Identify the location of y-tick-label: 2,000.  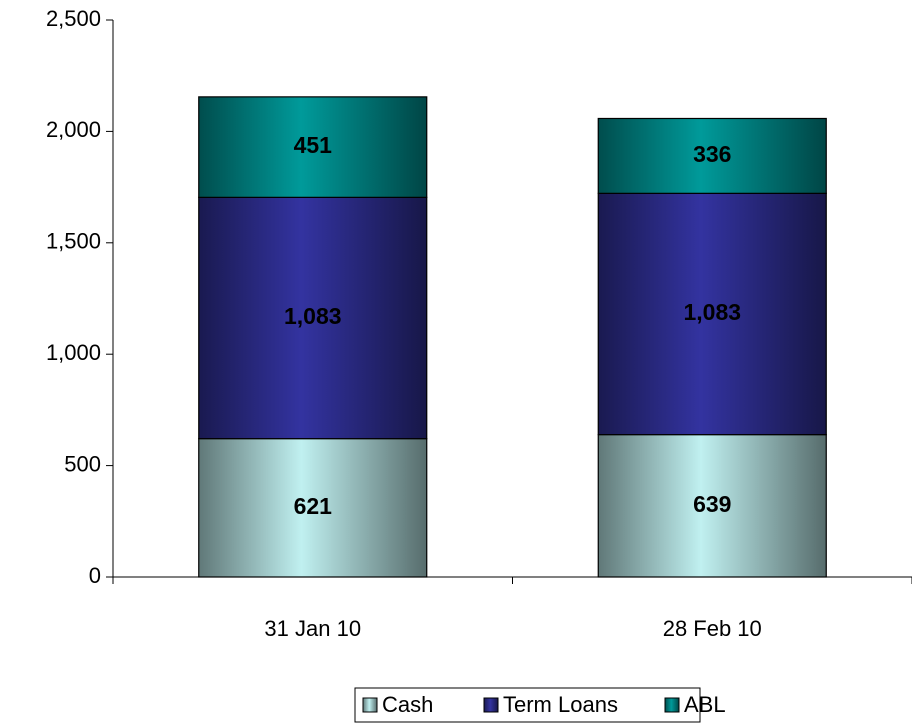
(73, 129).